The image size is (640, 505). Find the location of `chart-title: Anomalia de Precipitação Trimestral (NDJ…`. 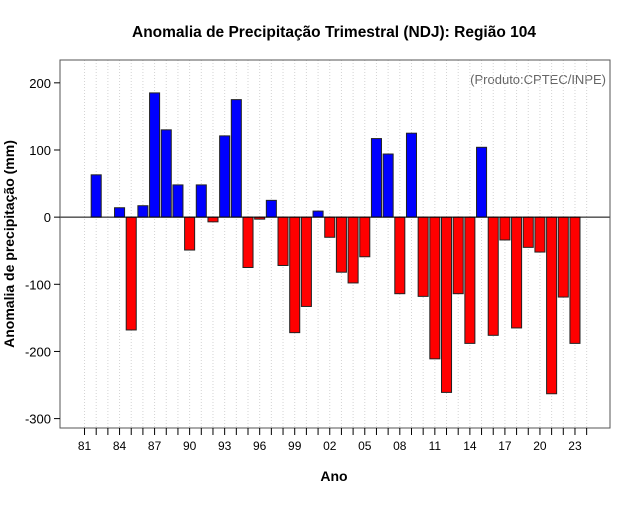

chart-title: Anomalia de Precipitação Trimestral (NDJ… is located at coordinates (334, 32).